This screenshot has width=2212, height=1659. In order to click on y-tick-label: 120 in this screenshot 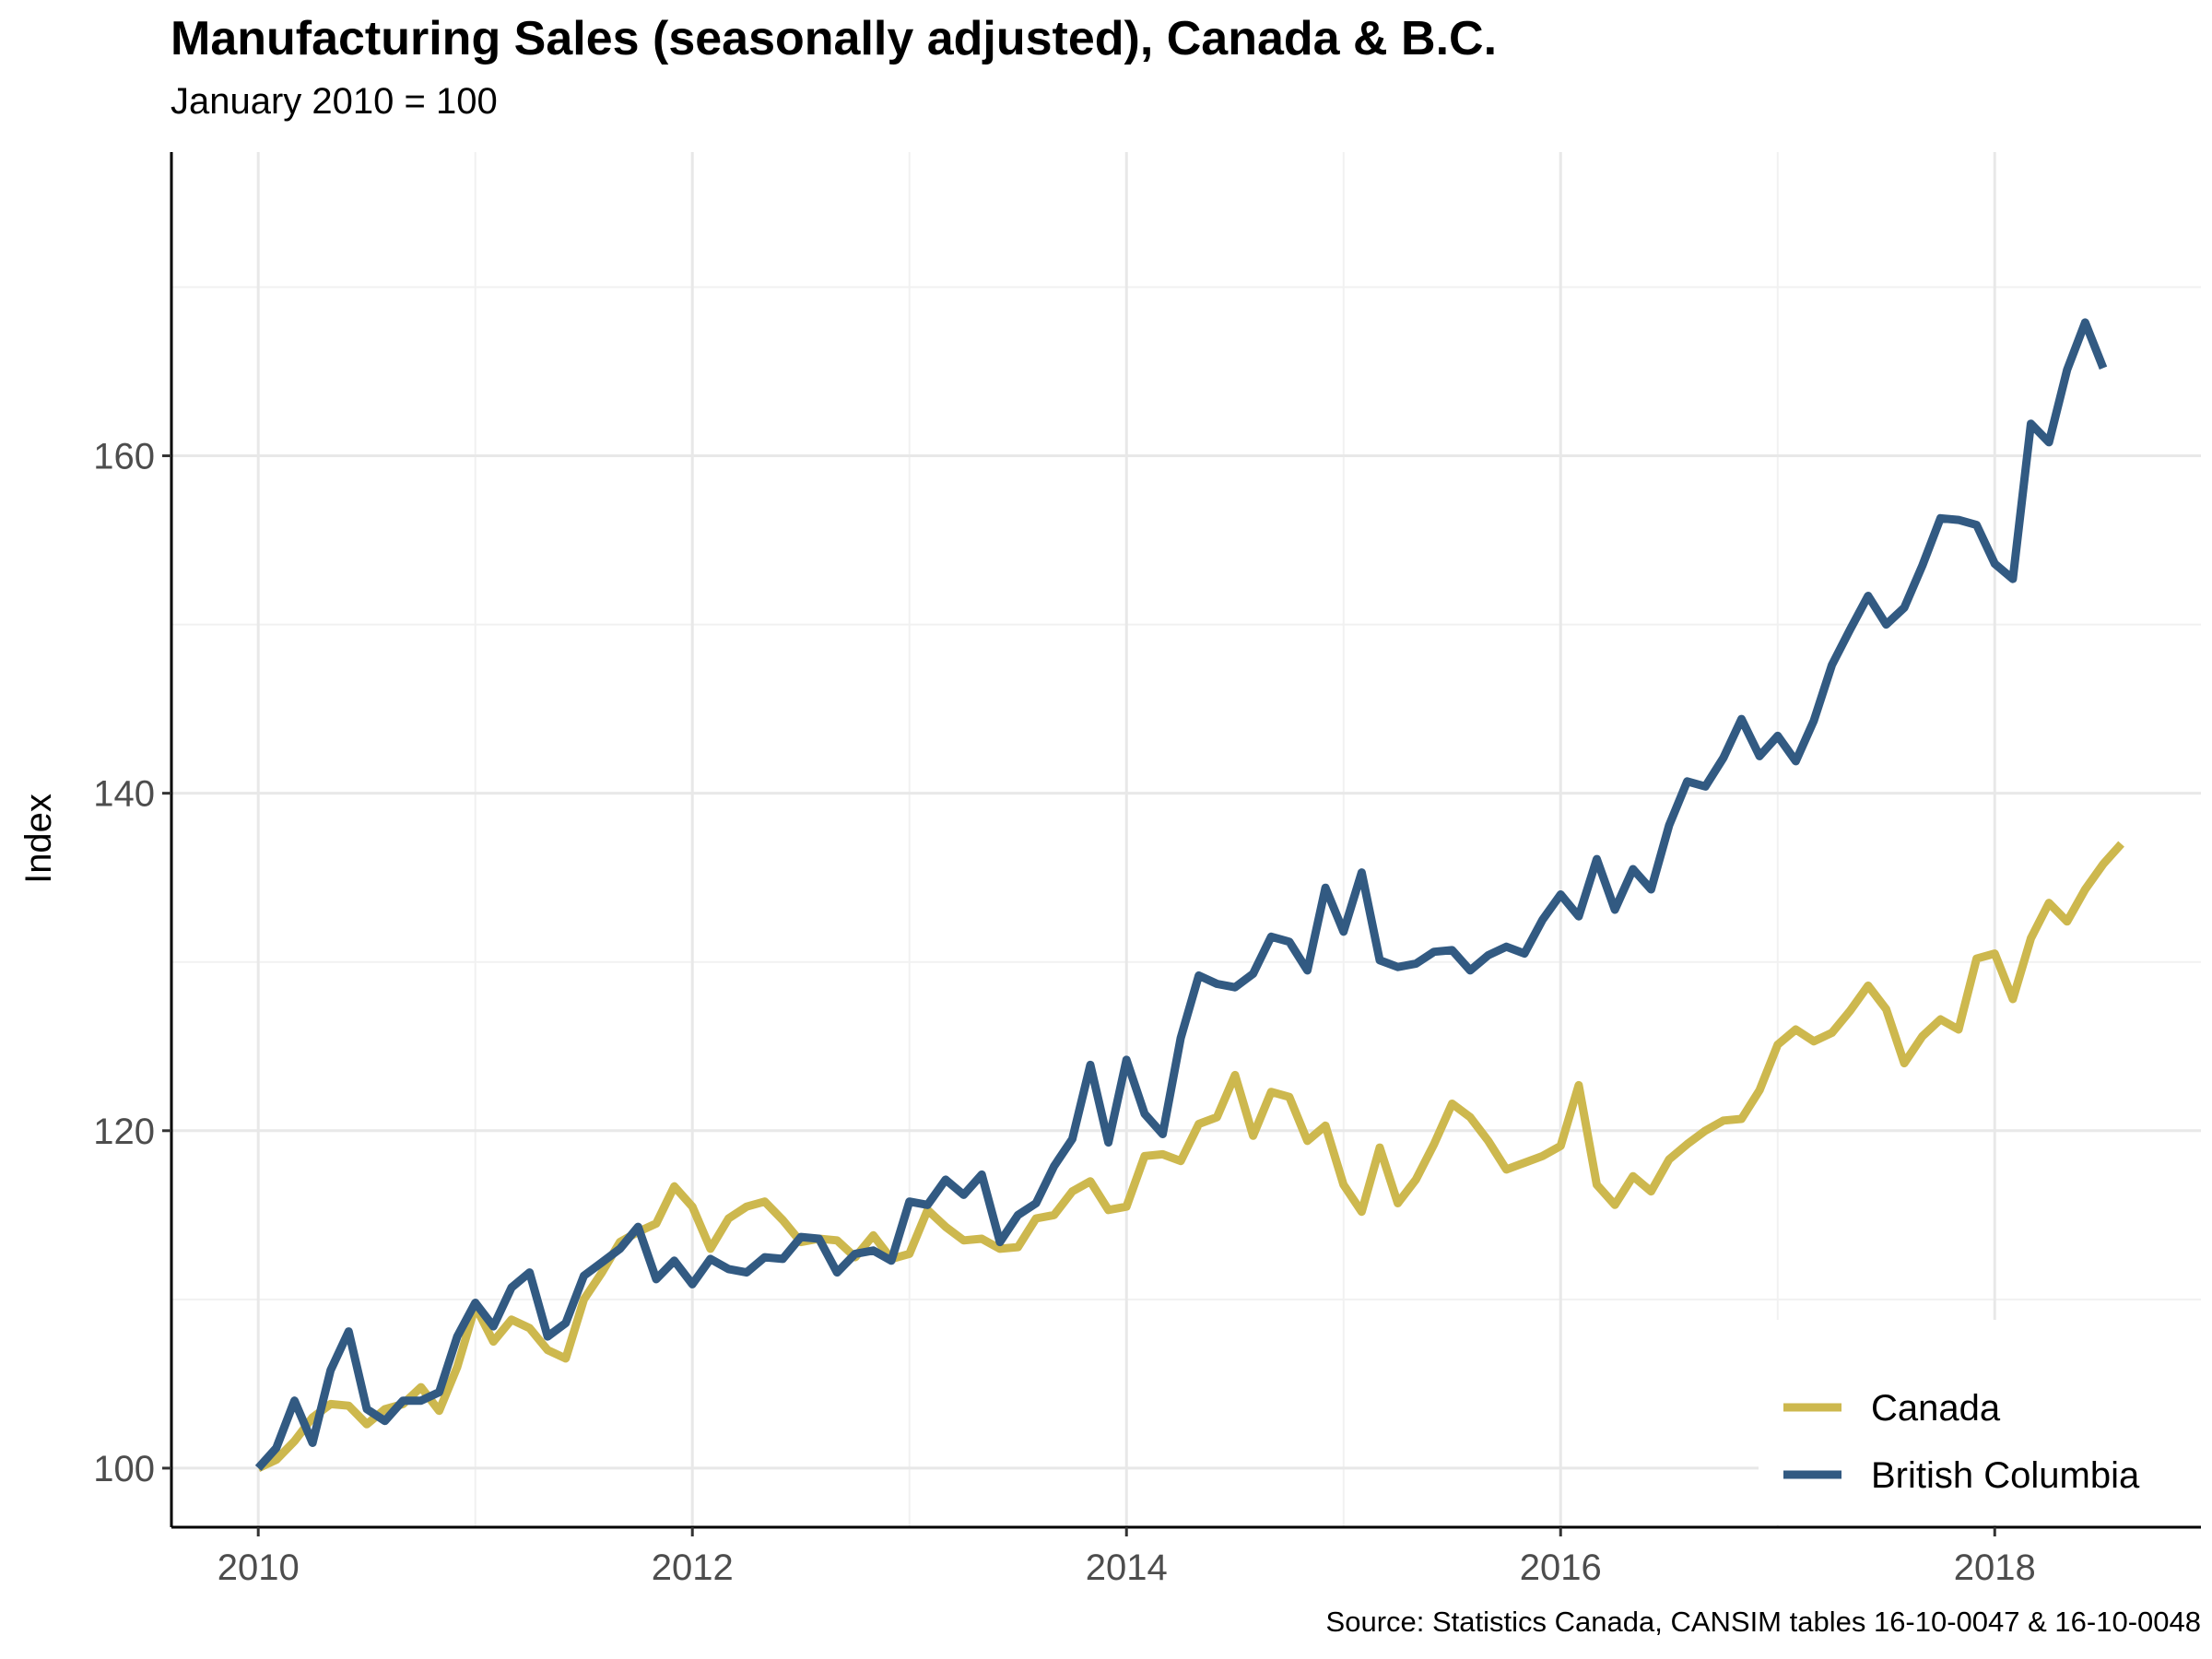, I will do `click(124, 1132)`.